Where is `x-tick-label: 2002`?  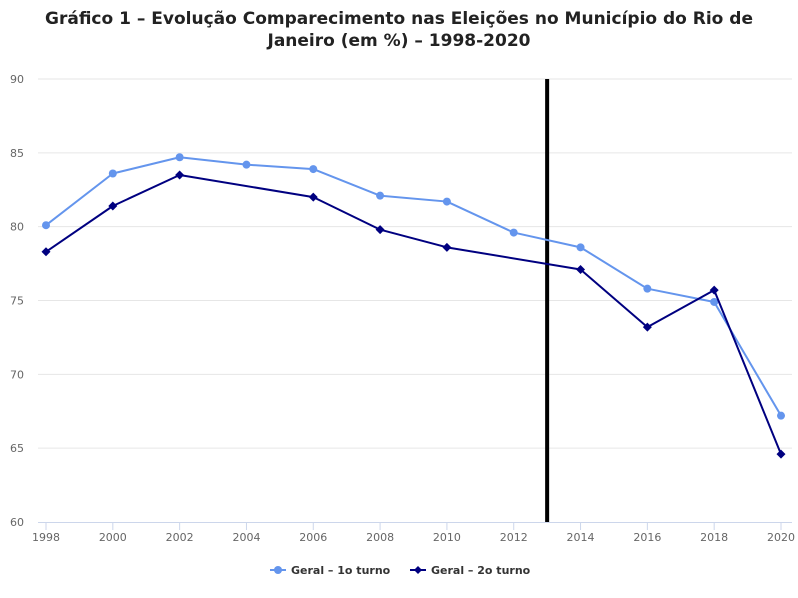 x-tick-label: 2002 is located at coordinates (180, 537).